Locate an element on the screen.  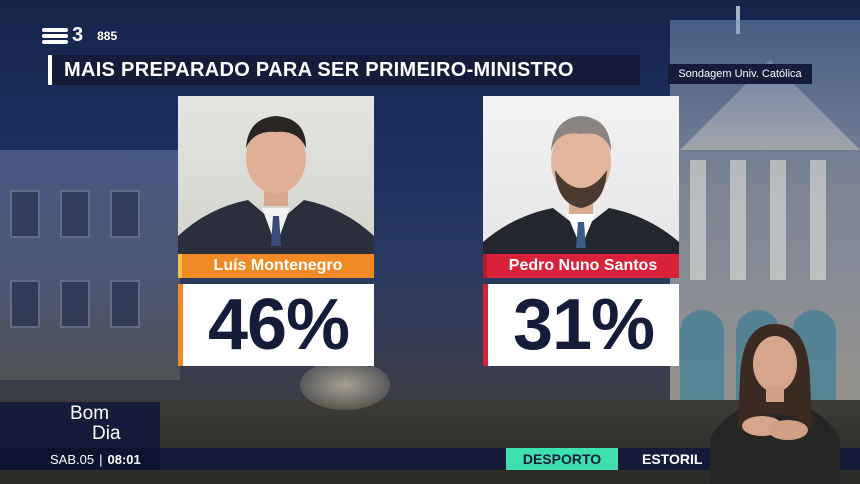
candidate-name-bar-1: Luís Montenegro is located at coordinates (276, 266).